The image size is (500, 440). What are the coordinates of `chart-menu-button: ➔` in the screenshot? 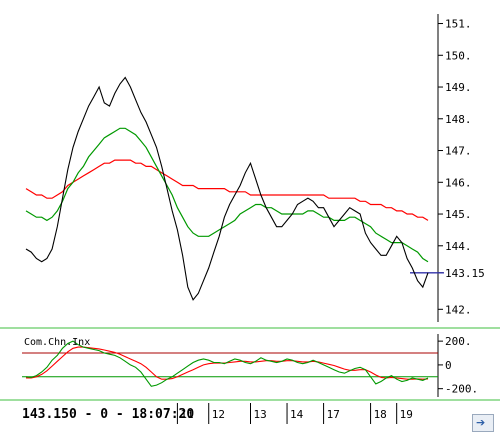 It's located at (483, 423).